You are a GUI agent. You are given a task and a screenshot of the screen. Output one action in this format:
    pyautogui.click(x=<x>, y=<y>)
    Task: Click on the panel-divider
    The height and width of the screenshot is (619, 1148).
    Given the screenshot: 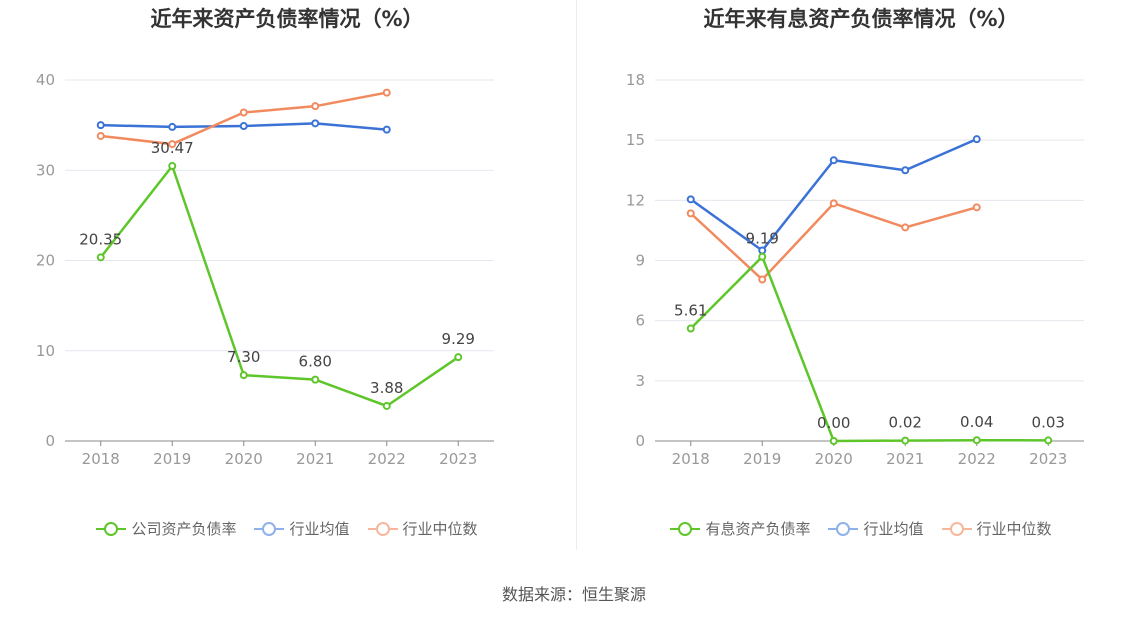 What is the action you would take?
    pyautogui.click(x=576, y=275)
    